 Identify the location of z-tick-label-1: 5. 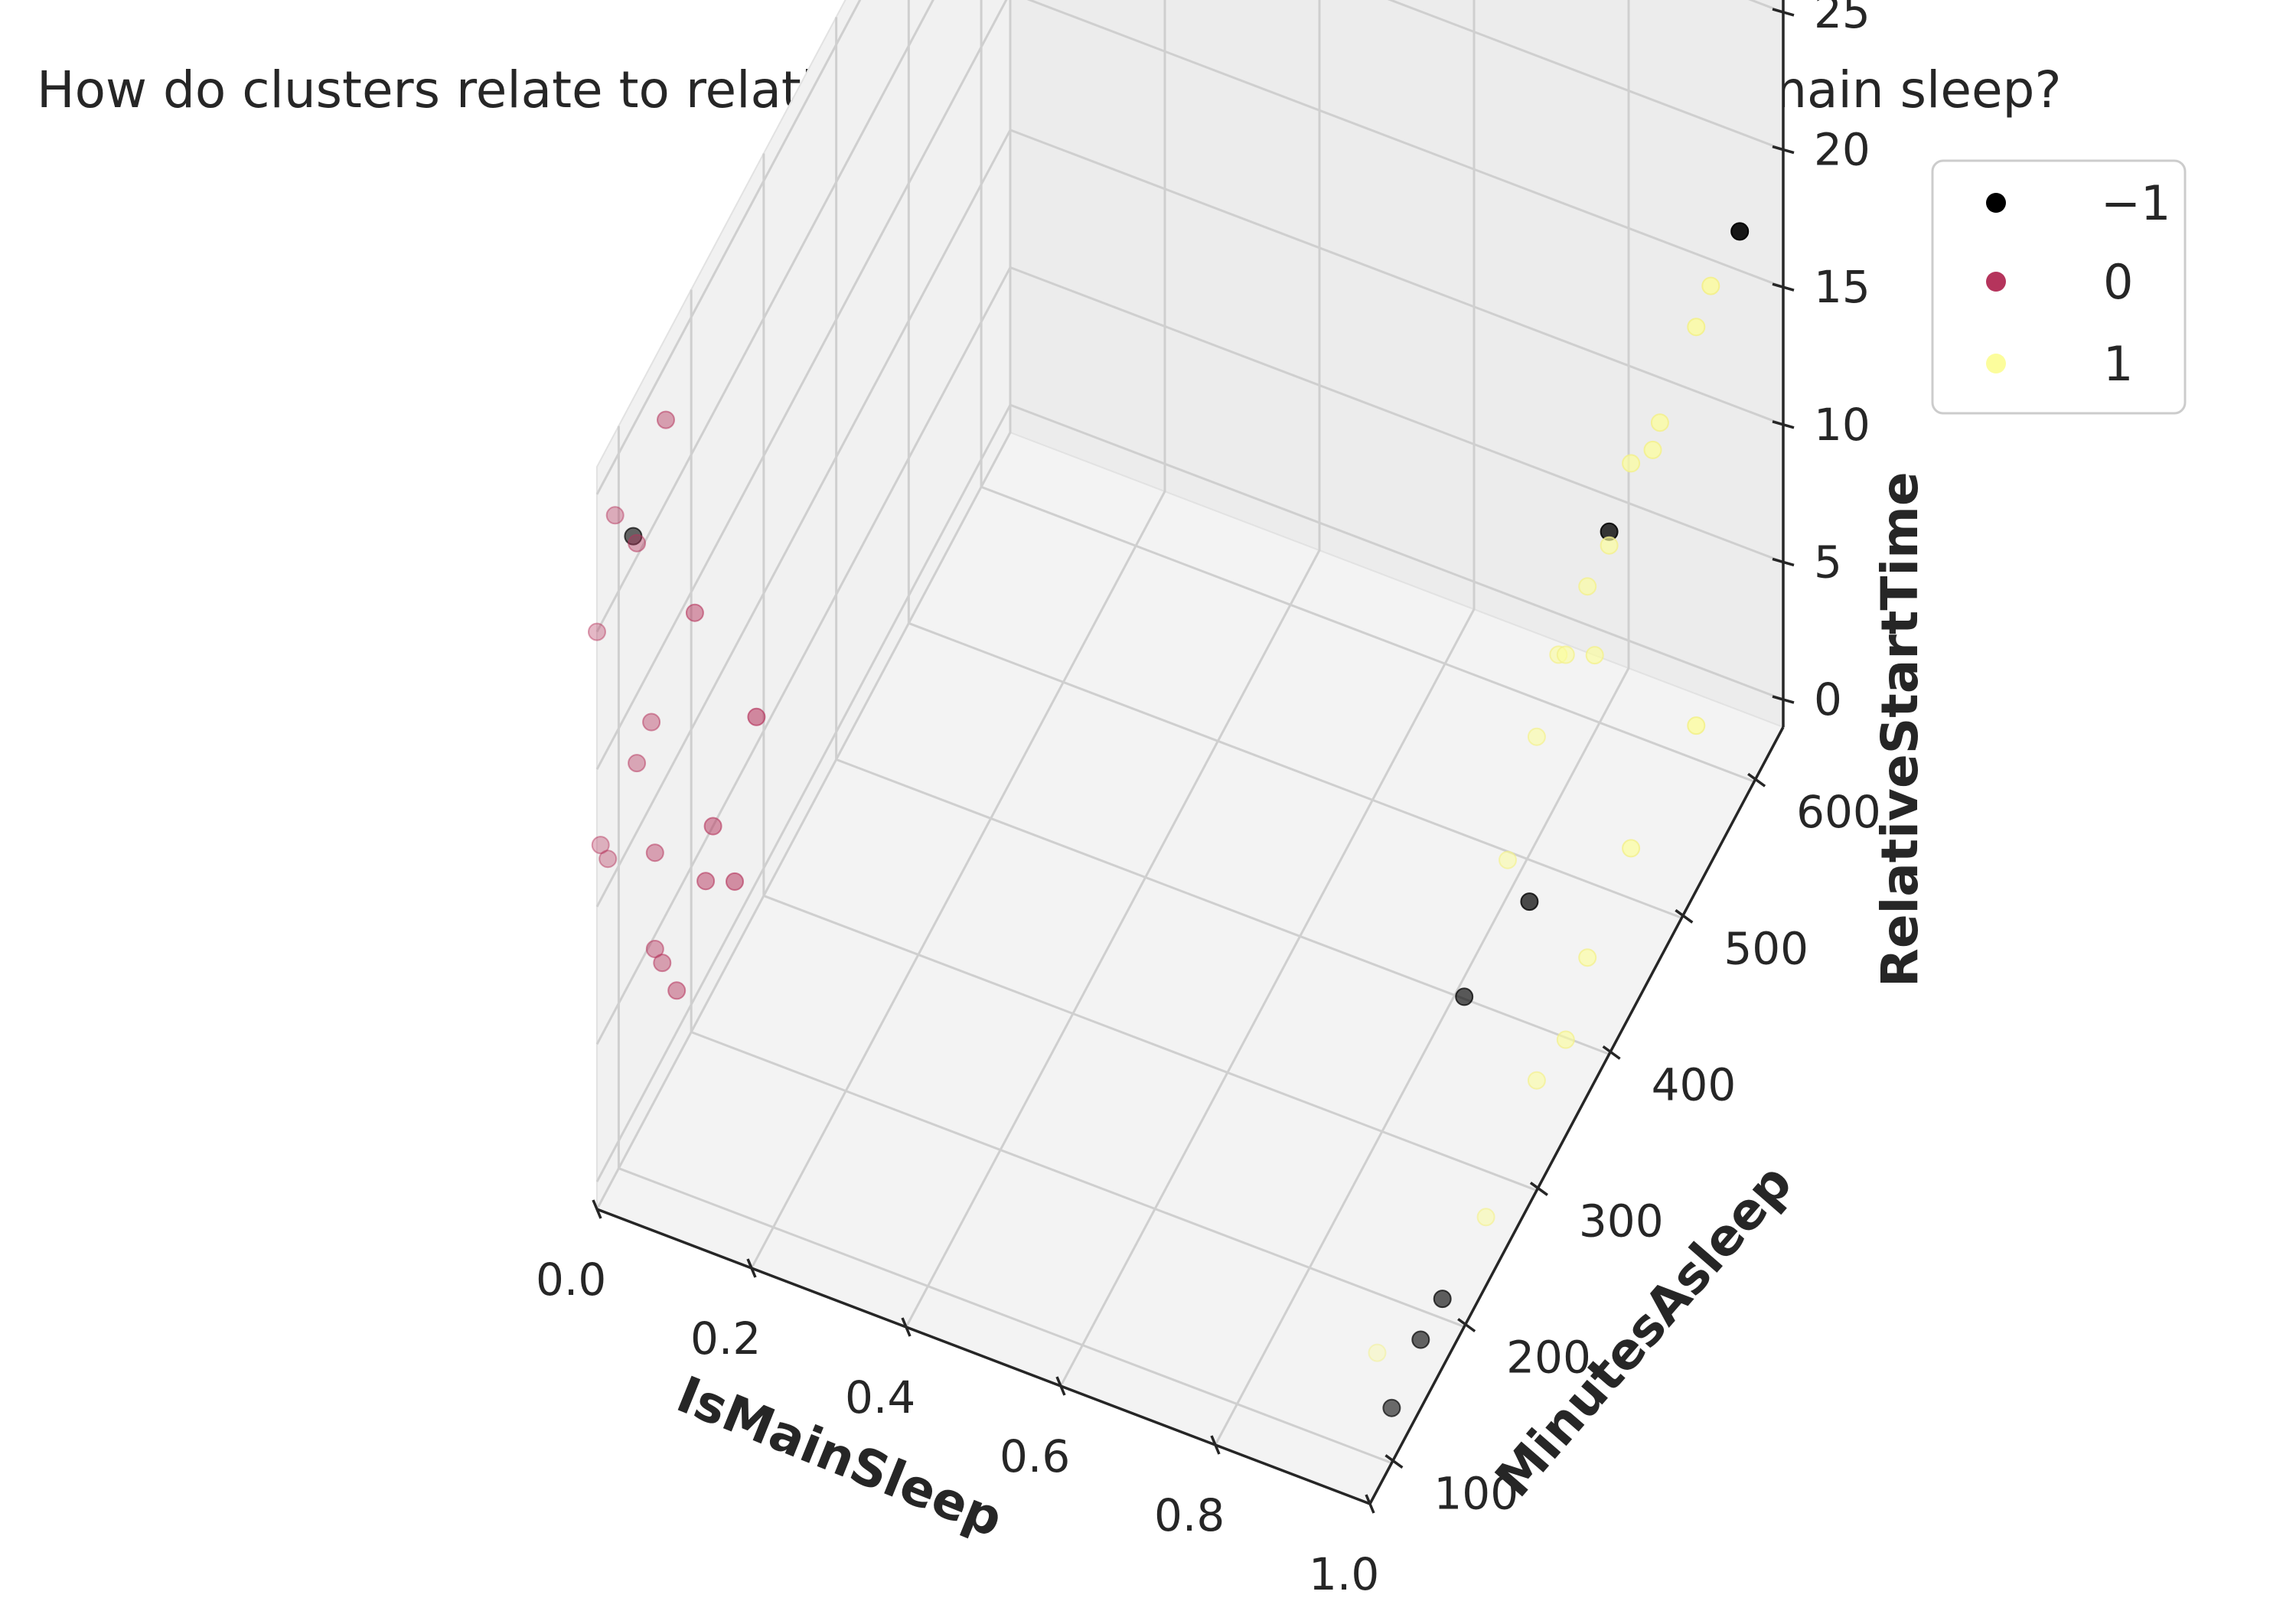
(1828, 562).